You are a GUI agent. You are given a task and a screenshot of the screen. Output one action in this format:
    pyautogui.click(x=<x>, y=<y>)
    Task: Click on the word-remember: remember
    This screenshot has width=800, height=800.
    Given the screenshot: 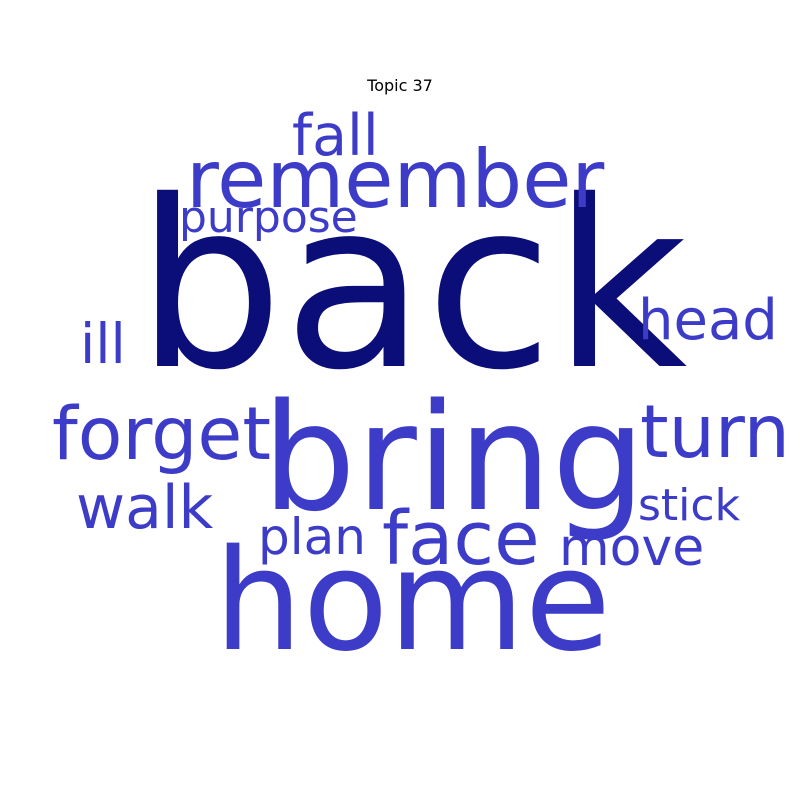 What is the action you would take?
    pyautogui.click(x=395, y=179)
    